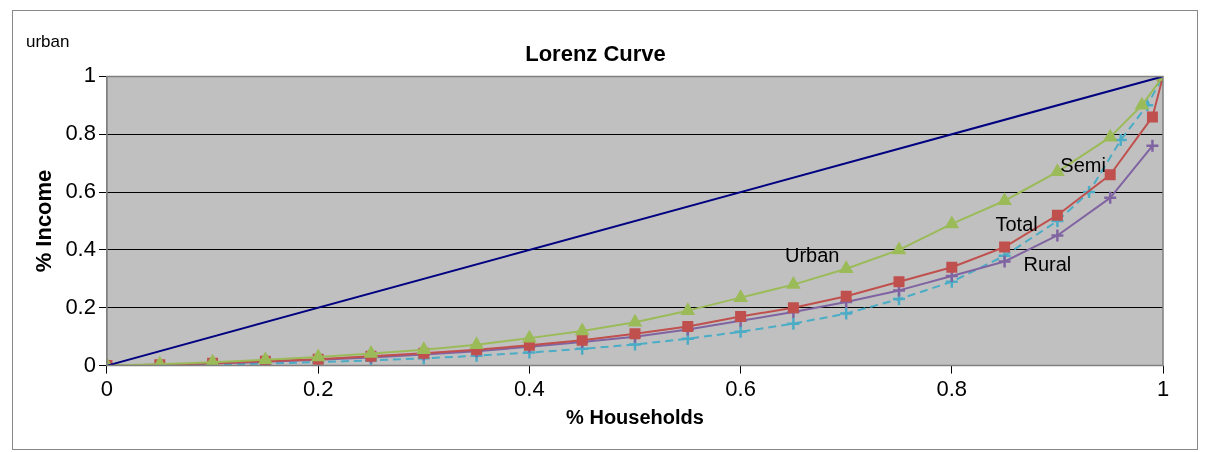 The image size is (1210, 452). Describe the element at coordinates (1083, 164) in the screenshot. I see `series-label: Semi` at that location.